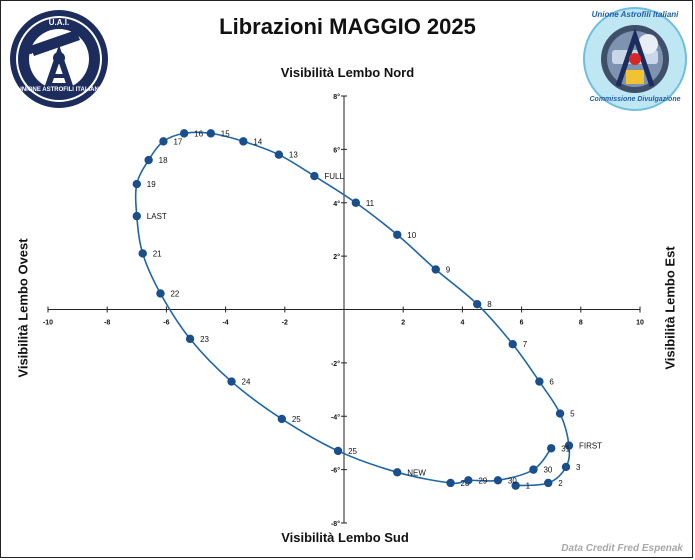 This screenshot has width=695, height=560. Describe the element at coordinates (560, 483) in the screenshot. I see `data-point-label: 2` at that location.